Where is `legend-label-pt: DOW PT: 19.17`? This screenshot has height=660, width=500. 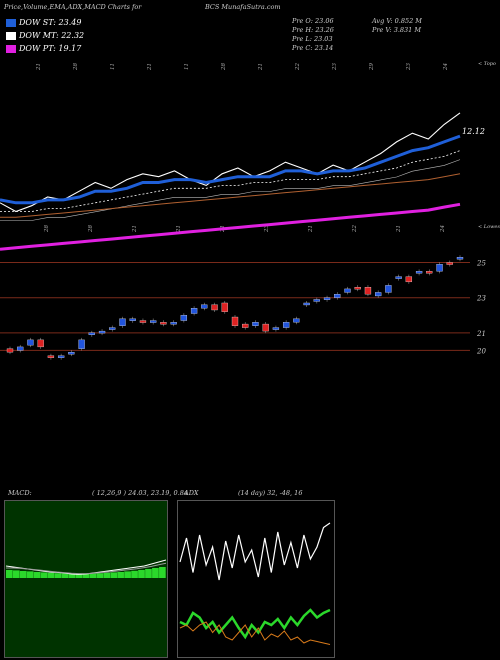 legend-label-pt: DOW PT: 19.17 is located at coordinates (50, 48).